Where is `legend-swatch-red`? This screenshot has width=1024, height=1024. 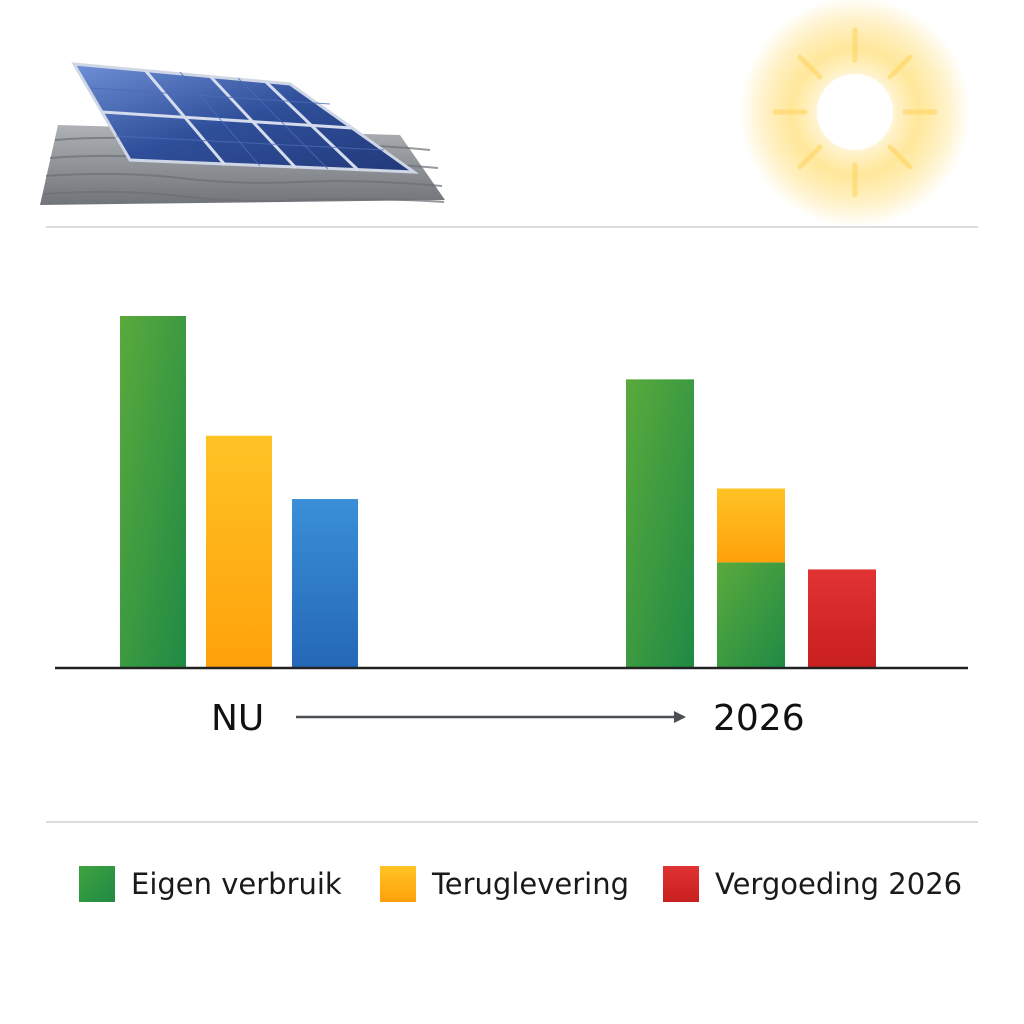 legend-swatch-red is located at coordinates (681, 884).